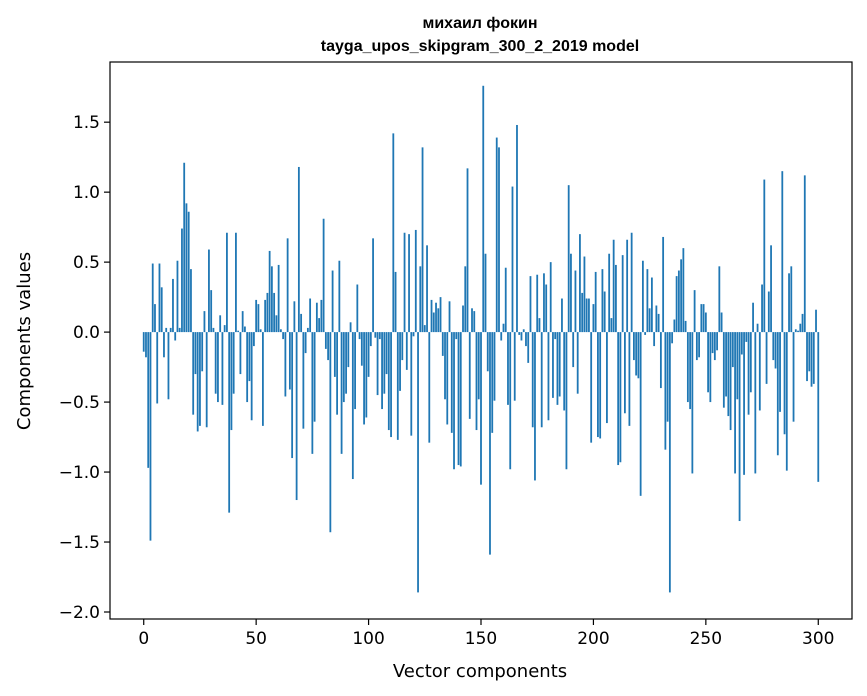 The height and width of the screenshot is (696, 867). I want to click on y-tick-label: 1.0, so click(86, 193).